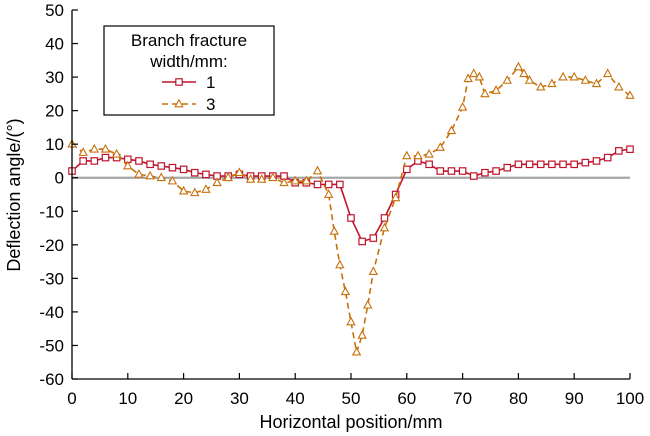 This screenshot has height=436, width=650. I want to click on y-tick-label: -50, so click(51, 345).